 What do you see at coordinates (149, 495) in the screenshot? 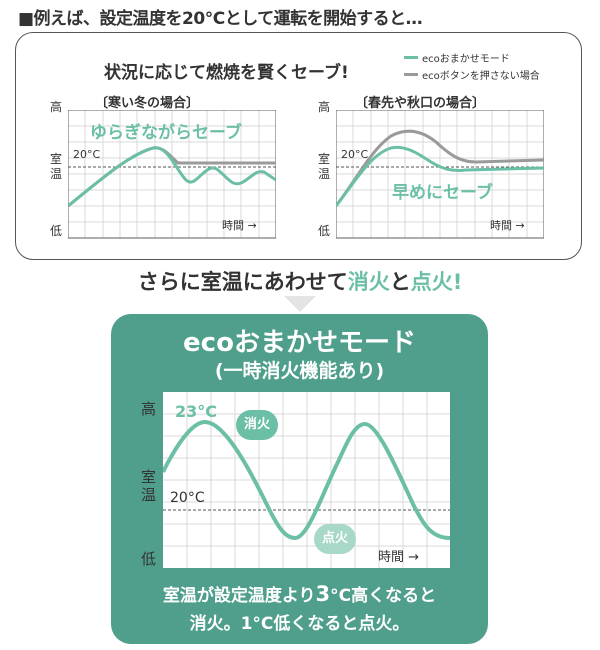
I see `eco-axis-temp: 温` at bounding box center [149, 495].